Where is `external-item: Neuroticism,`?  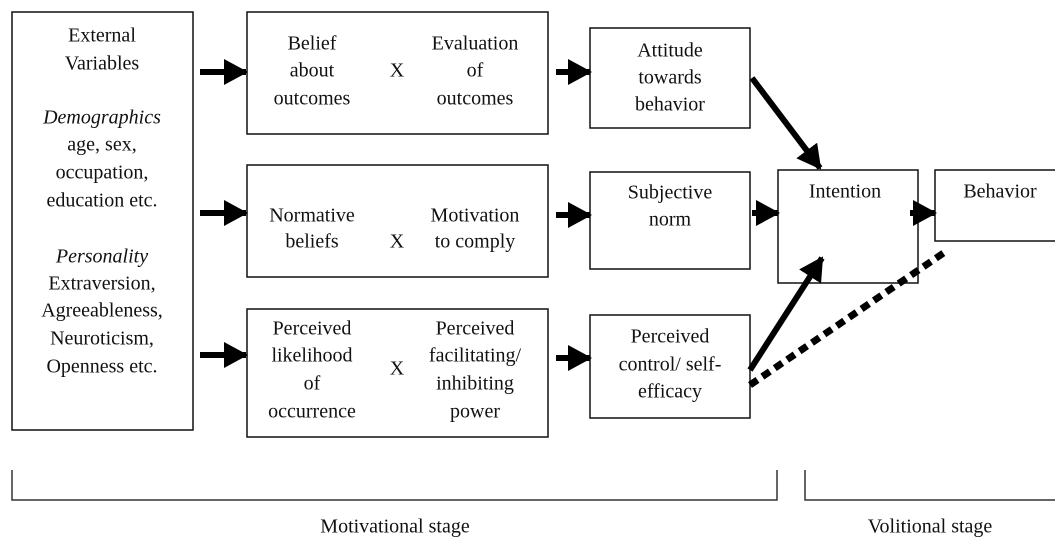
external-item: Neuroticism, is located at coordinates (102, 339).